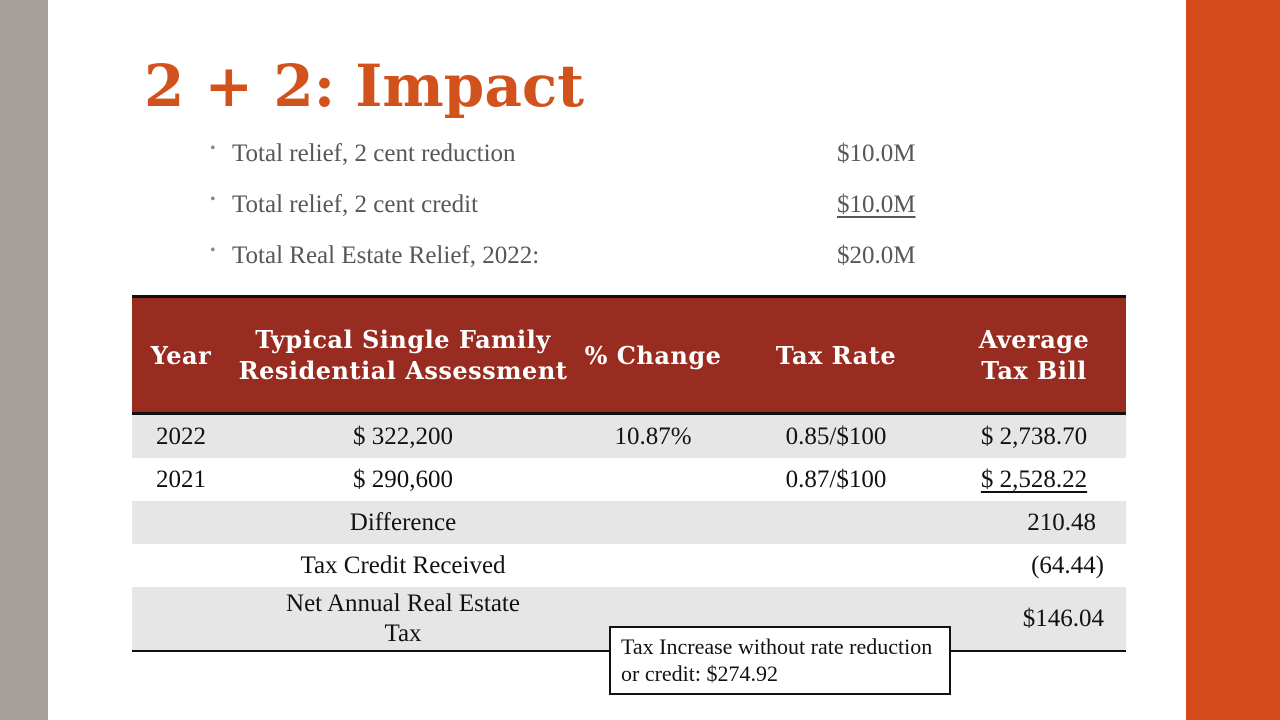 Image resolution: width=1280 pixels, height=720 pixels. I want to click on cell-tax-rate: 0.85/$100, so click(836, 435).